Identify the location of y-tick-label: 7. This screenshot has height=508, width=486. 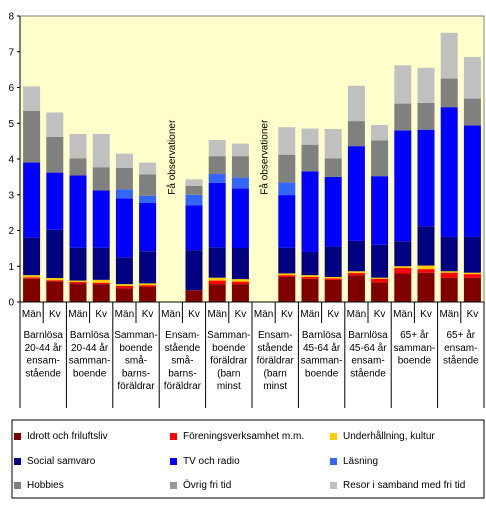
(11, 52).